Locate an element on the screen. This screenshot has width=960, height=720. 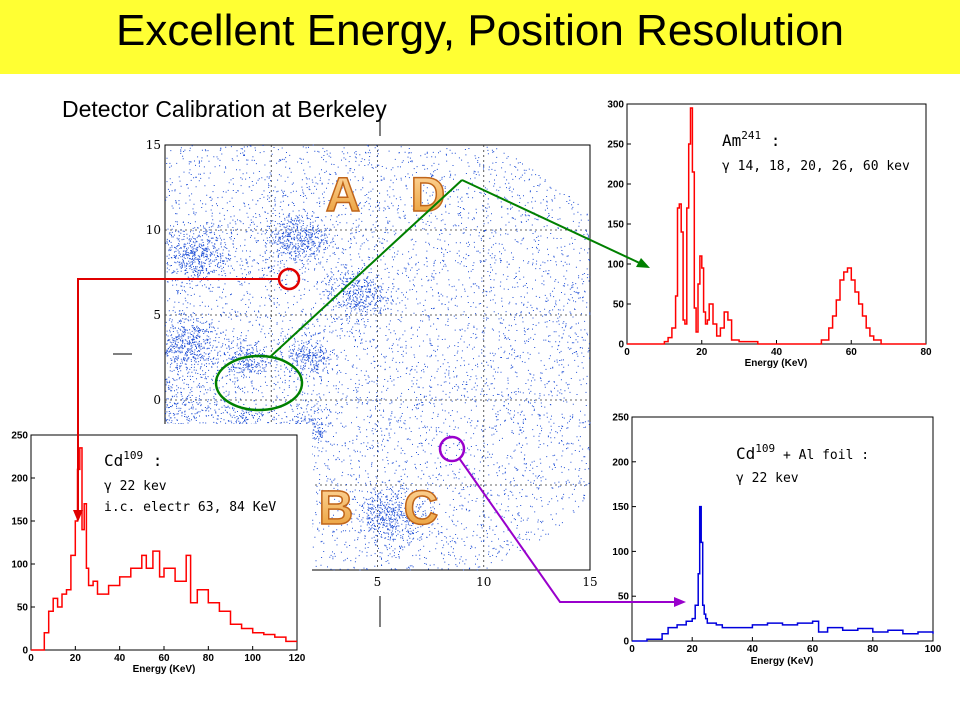
cd109-al-plot-frame is located at coordinates (782, 529).